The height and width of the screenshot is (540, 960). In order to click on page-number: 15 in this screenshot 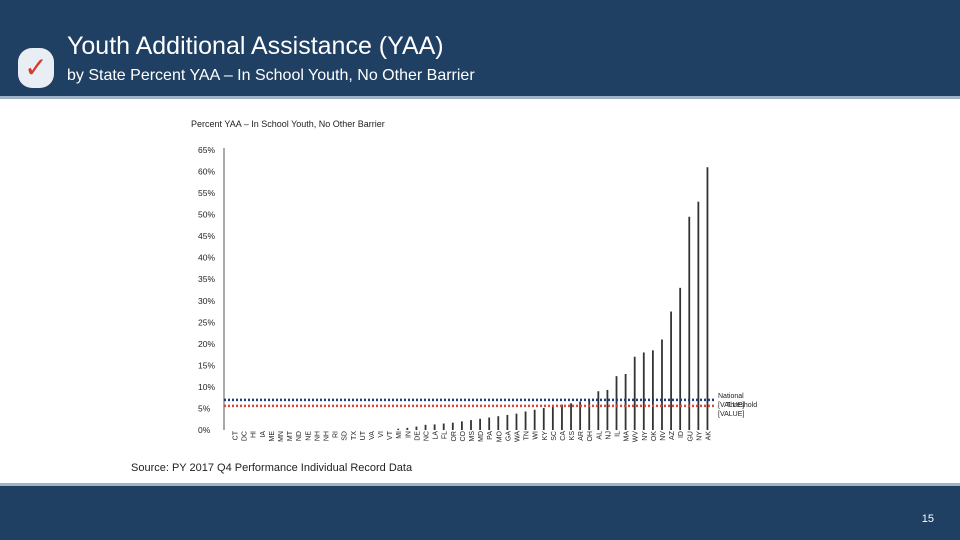, I will do `click(927, 519)`.